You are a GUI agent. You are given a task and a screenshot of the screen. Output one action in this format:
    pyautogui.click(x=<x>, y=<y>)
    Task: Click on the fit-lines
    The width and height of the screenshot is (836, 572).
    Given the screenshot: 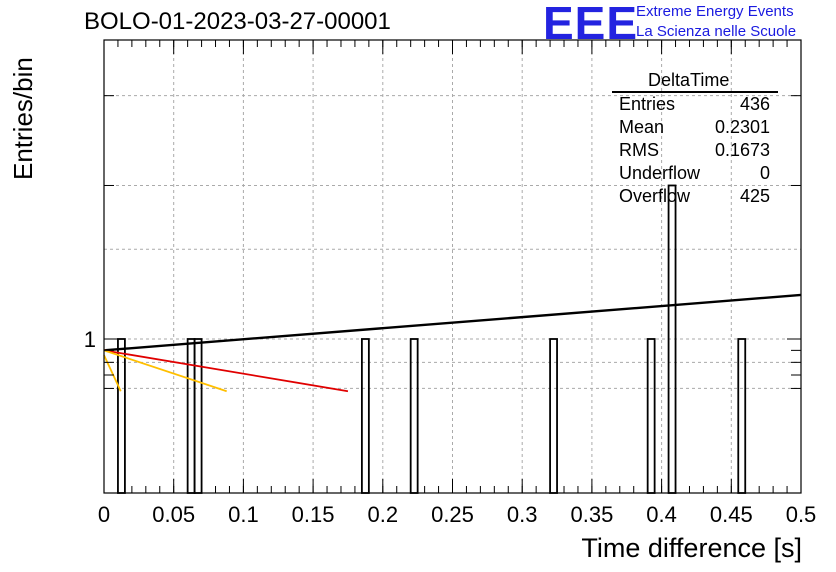 What is the action you would take?
    pyautogui.click(x=452, y=343)
    